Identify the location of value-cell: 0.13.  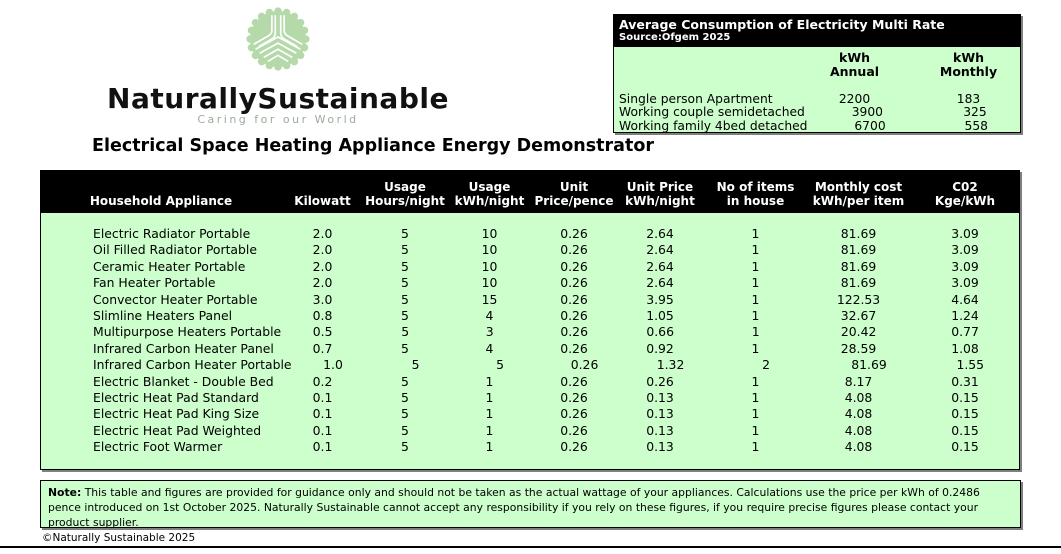
(660, 397).